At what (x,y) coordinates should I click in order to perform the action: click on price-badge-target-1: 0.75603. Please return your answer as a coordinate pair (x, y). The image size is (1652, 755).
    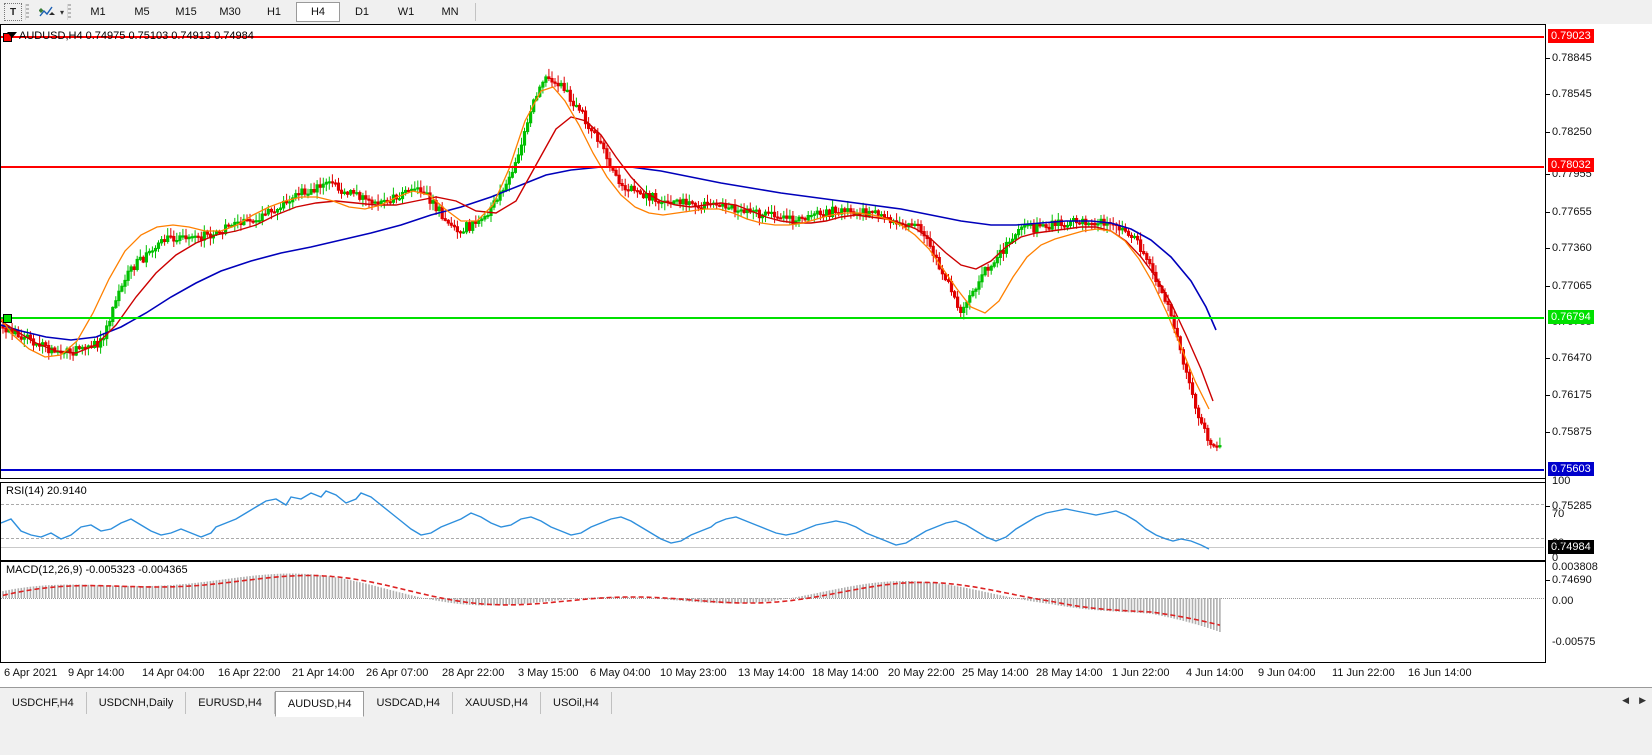
    Looking at the image, I should click on (1571, 469).